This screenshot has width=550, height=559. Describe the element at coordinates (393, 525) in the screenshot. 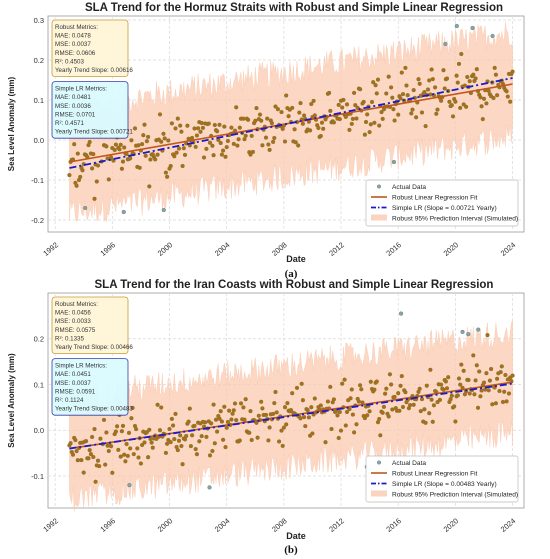

I see `x-tick-label: 2016` at that location.